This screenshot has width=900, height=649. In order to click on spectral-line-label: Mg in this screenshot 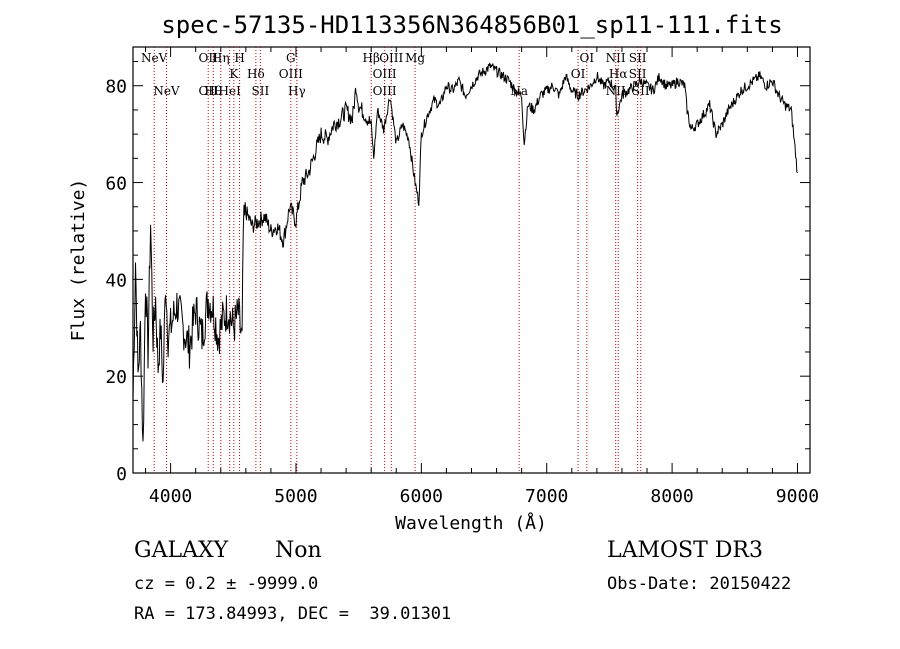, I will do `click(415, 58)`.